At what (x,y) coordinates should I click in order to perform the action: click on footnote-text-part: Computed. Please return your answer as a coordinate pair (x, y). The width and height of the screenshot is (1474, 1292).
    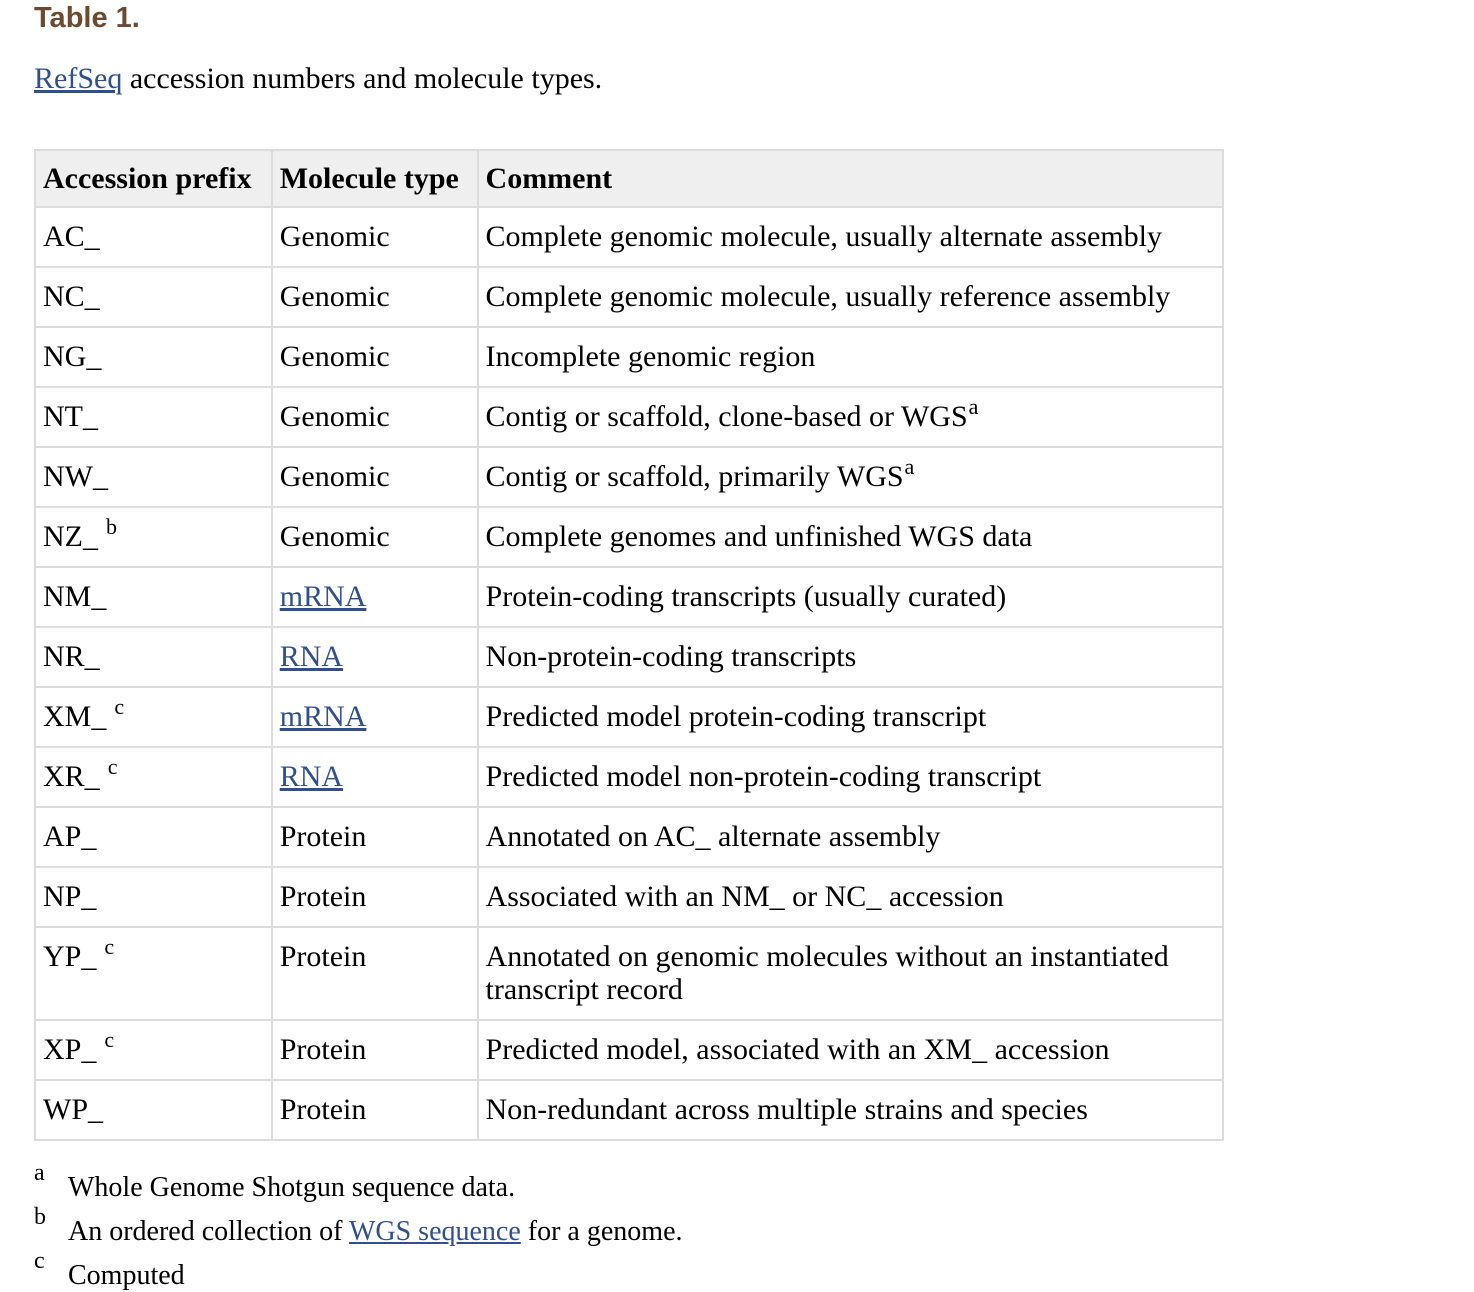
    Looking at the image, I should click on (126, 1275).